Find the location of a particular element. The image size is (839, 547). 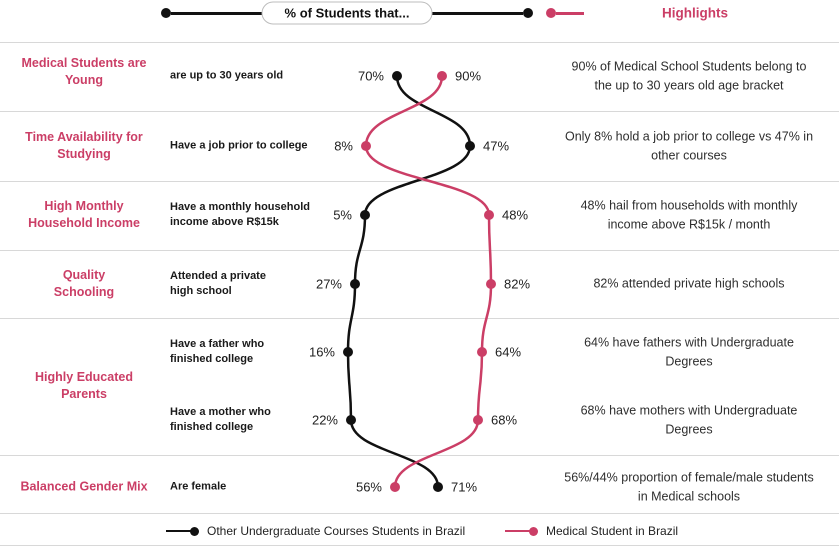

category-label-time-availability: Time Availability for Studying is located at coordinates (84, 145).